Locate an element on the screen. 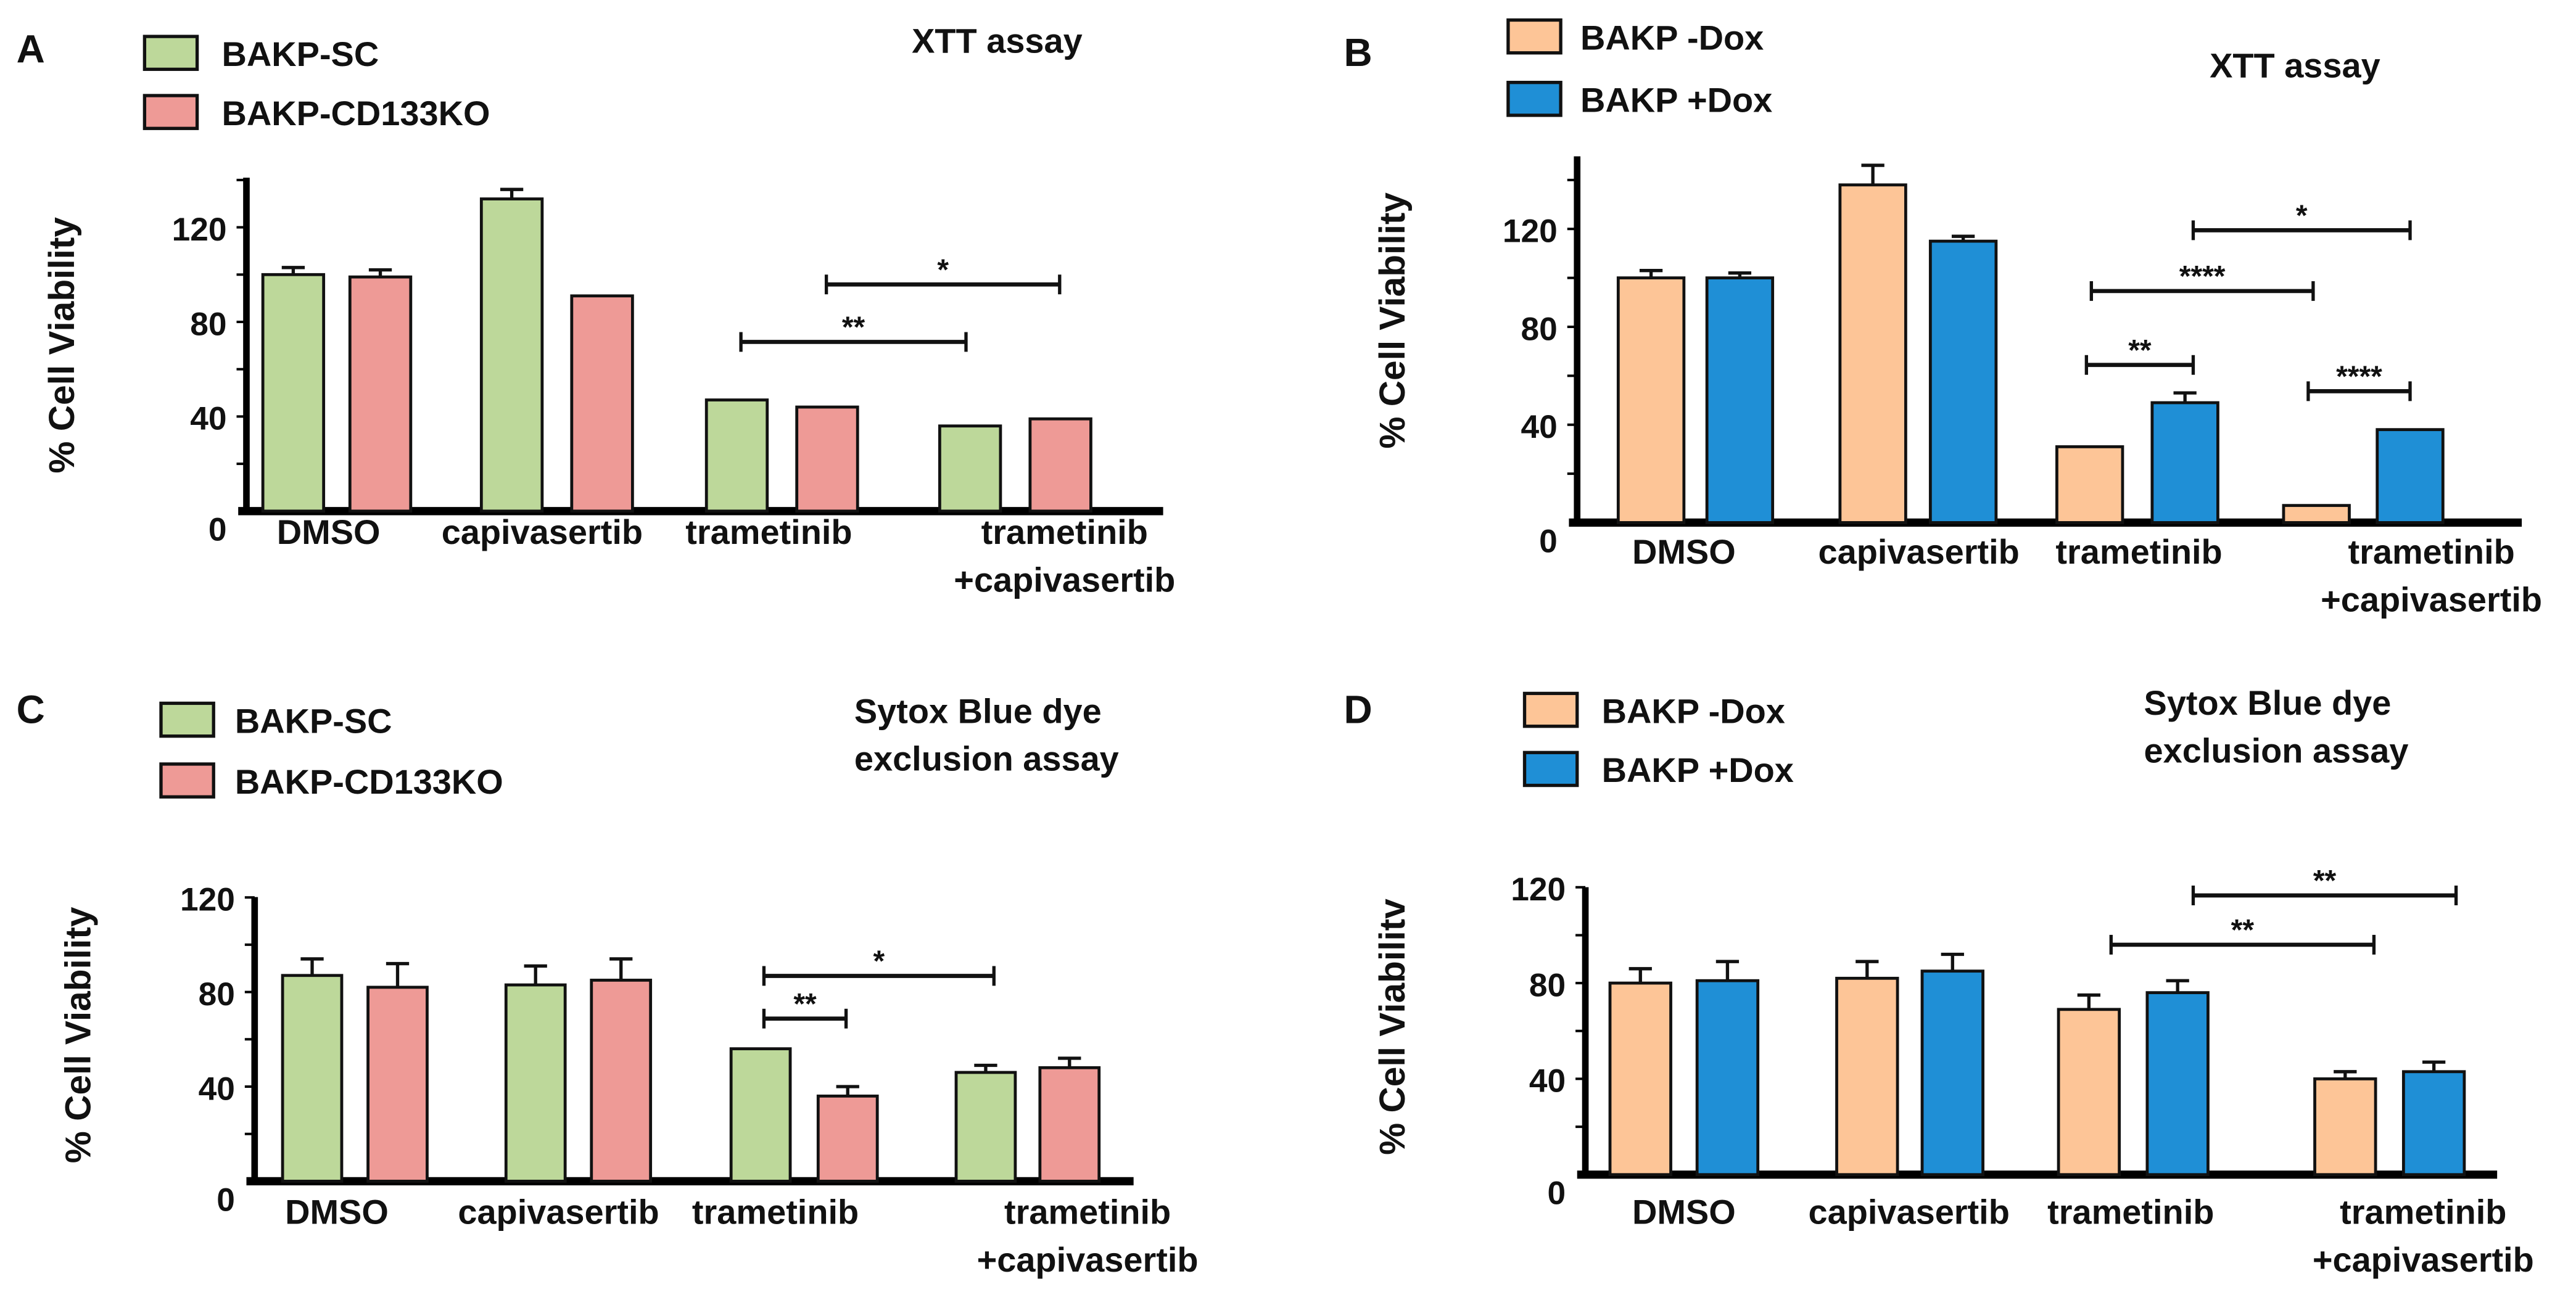 The height and width of the screenshot is (1308, 2576). y-axis-label: % Cell Viabilitv is located at coordinates (1393, 1027).